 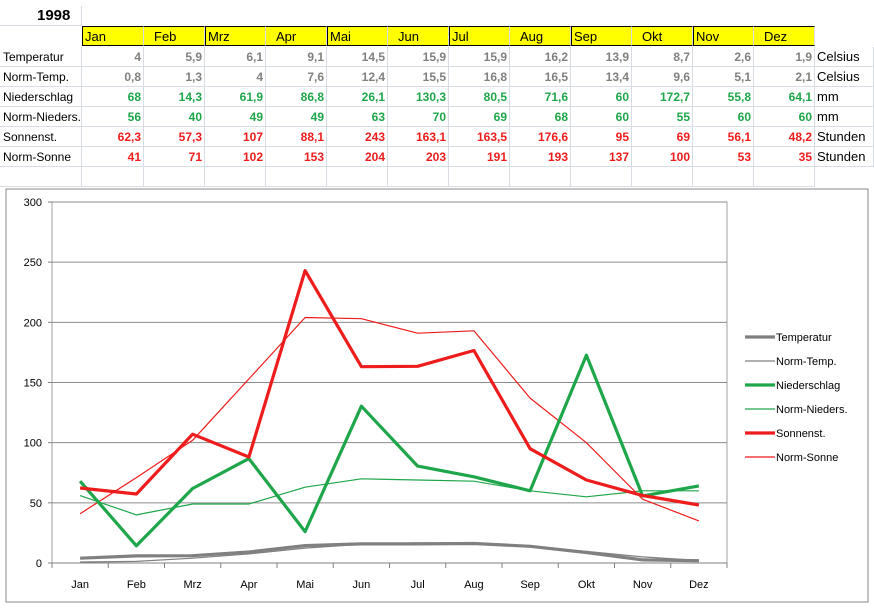 I want to click on value-cell: 71, so click(x=174, y=157).